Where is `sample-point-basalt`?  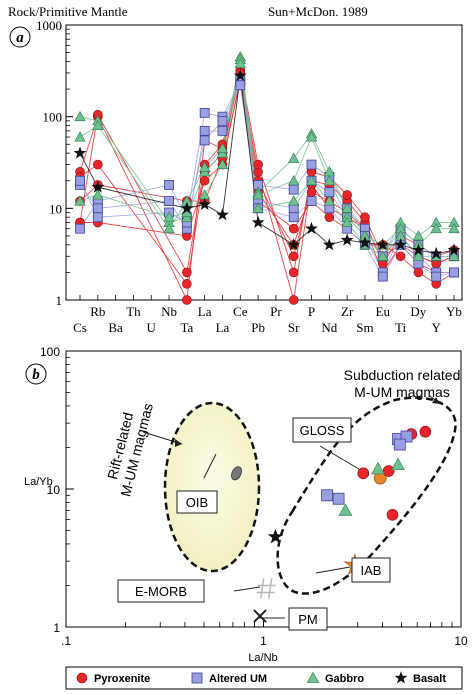 sample-point-basalt is located at coordinates (275, 536).